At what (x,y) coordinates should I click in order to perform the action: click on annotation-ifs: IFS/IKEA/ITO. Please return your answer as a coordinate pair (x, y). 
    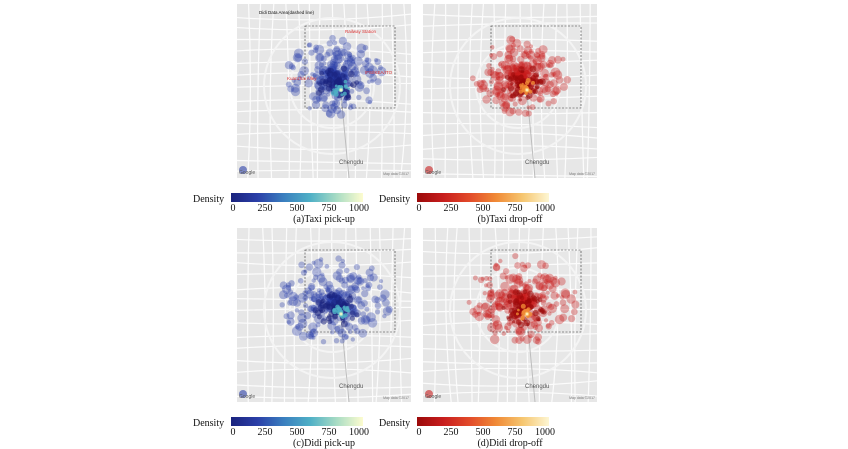
    Looking at the image, I should click on (379, 72).